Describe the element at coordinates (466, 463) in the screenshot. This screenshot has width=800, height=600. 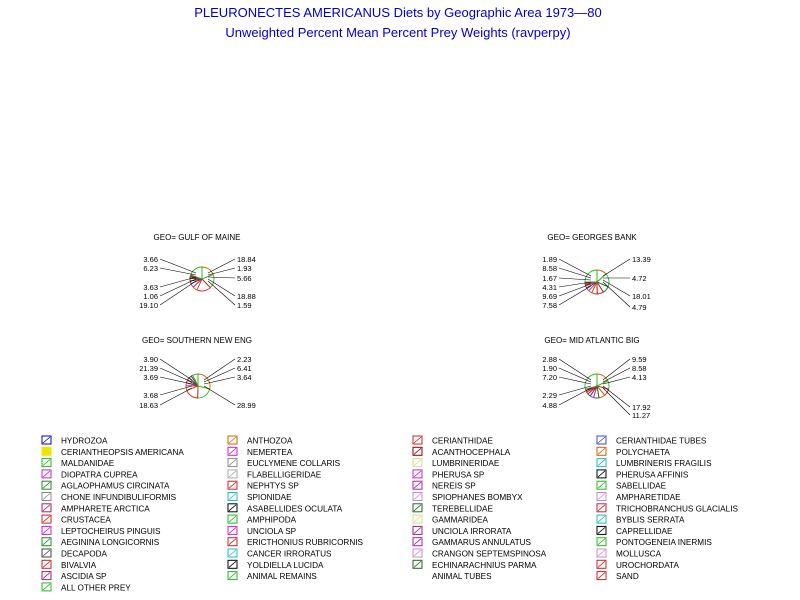
I see `legend-label: LUMBRINERIDAE` at that location.